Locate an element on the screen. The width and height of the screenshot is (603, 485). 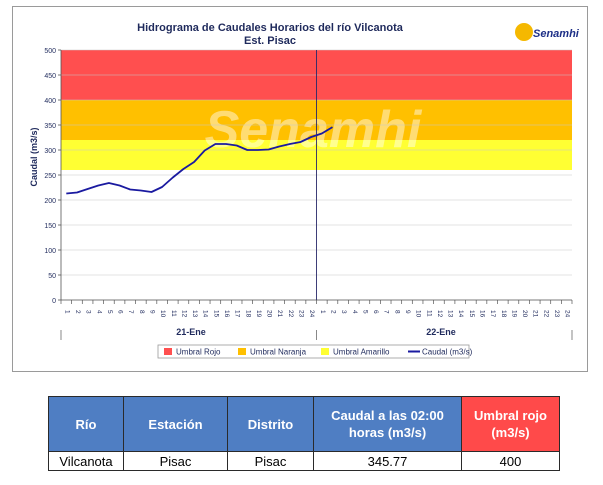
header-caudal: Caudal a las 02:00 horas (m3/s) is located at coordinates (387, 424).